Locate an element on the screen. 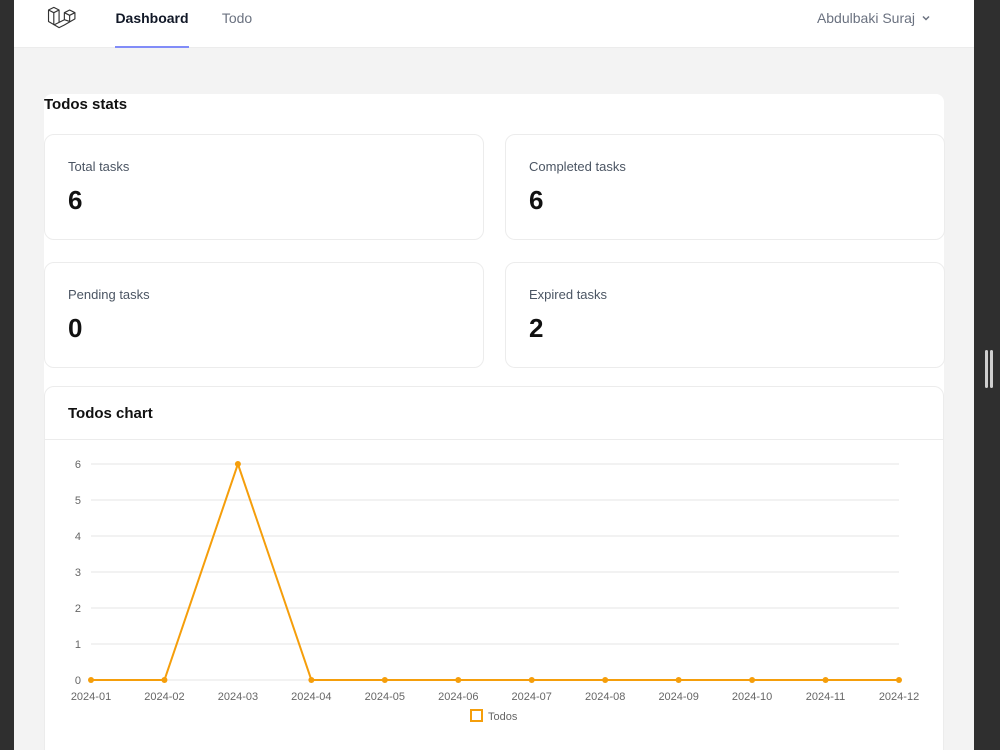  stat-label: Total tasks is located at coordinates (99, 166).